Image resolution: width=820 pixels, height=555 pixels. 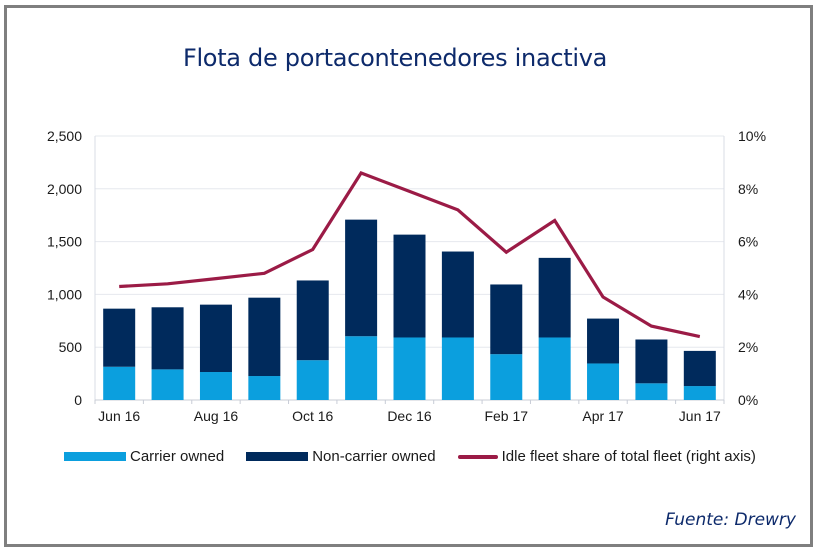 What do you see at coordinates (752, 136) in the screenshot?
I see `y2-tick-label: 10%` at bounding box center [752, 136].